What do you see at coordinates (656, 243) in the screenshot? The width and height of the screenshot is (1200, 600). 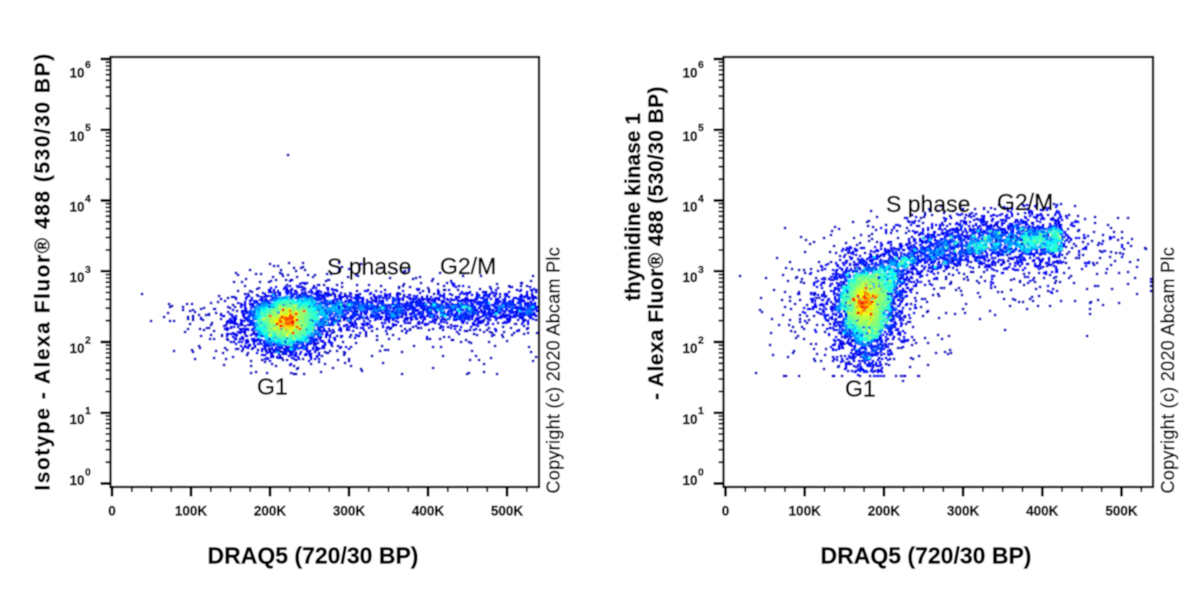 I see `svg-text: - Alexa Fluor® 488 (530/30 BP)` at bounding box center [656, 243].